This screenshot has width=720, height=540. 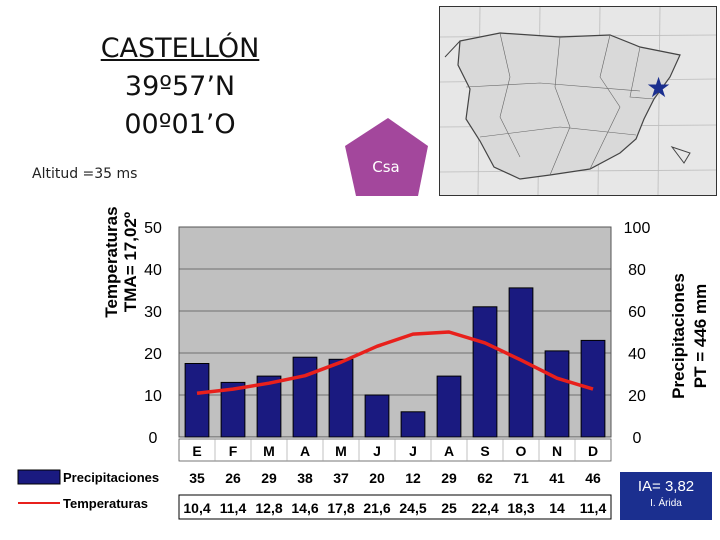 I want to click on left-tick-label: 0, so click(x=153, y=438).